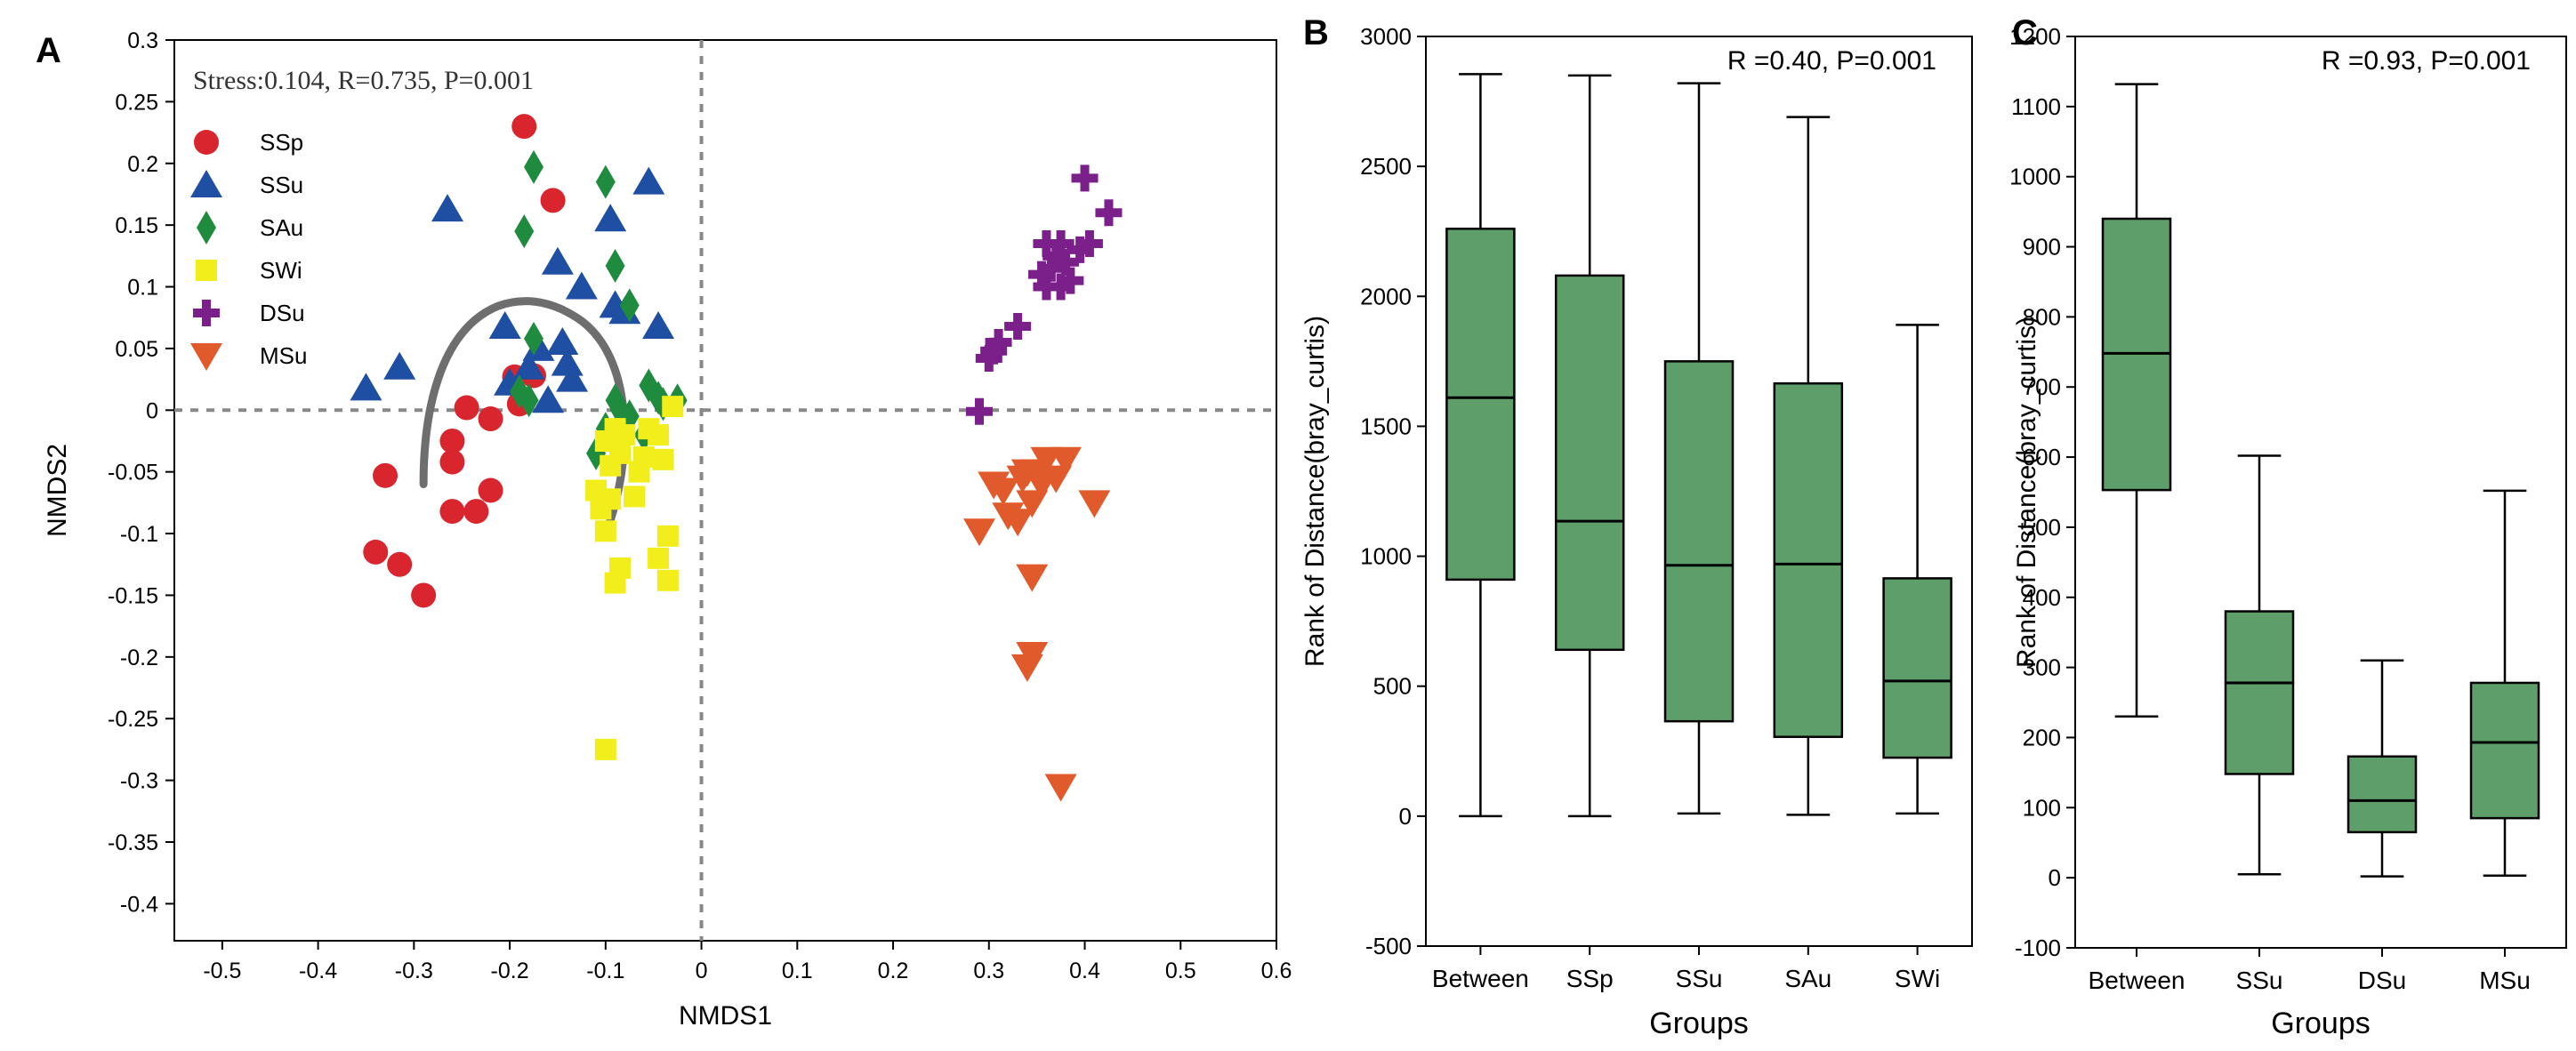 Image resolution: width=2576 pixels, height=1051 pixels. Describe the element at coordinates (139, 904) in the screenshot. I see `y-tick-label-a: -0.4` at that location.